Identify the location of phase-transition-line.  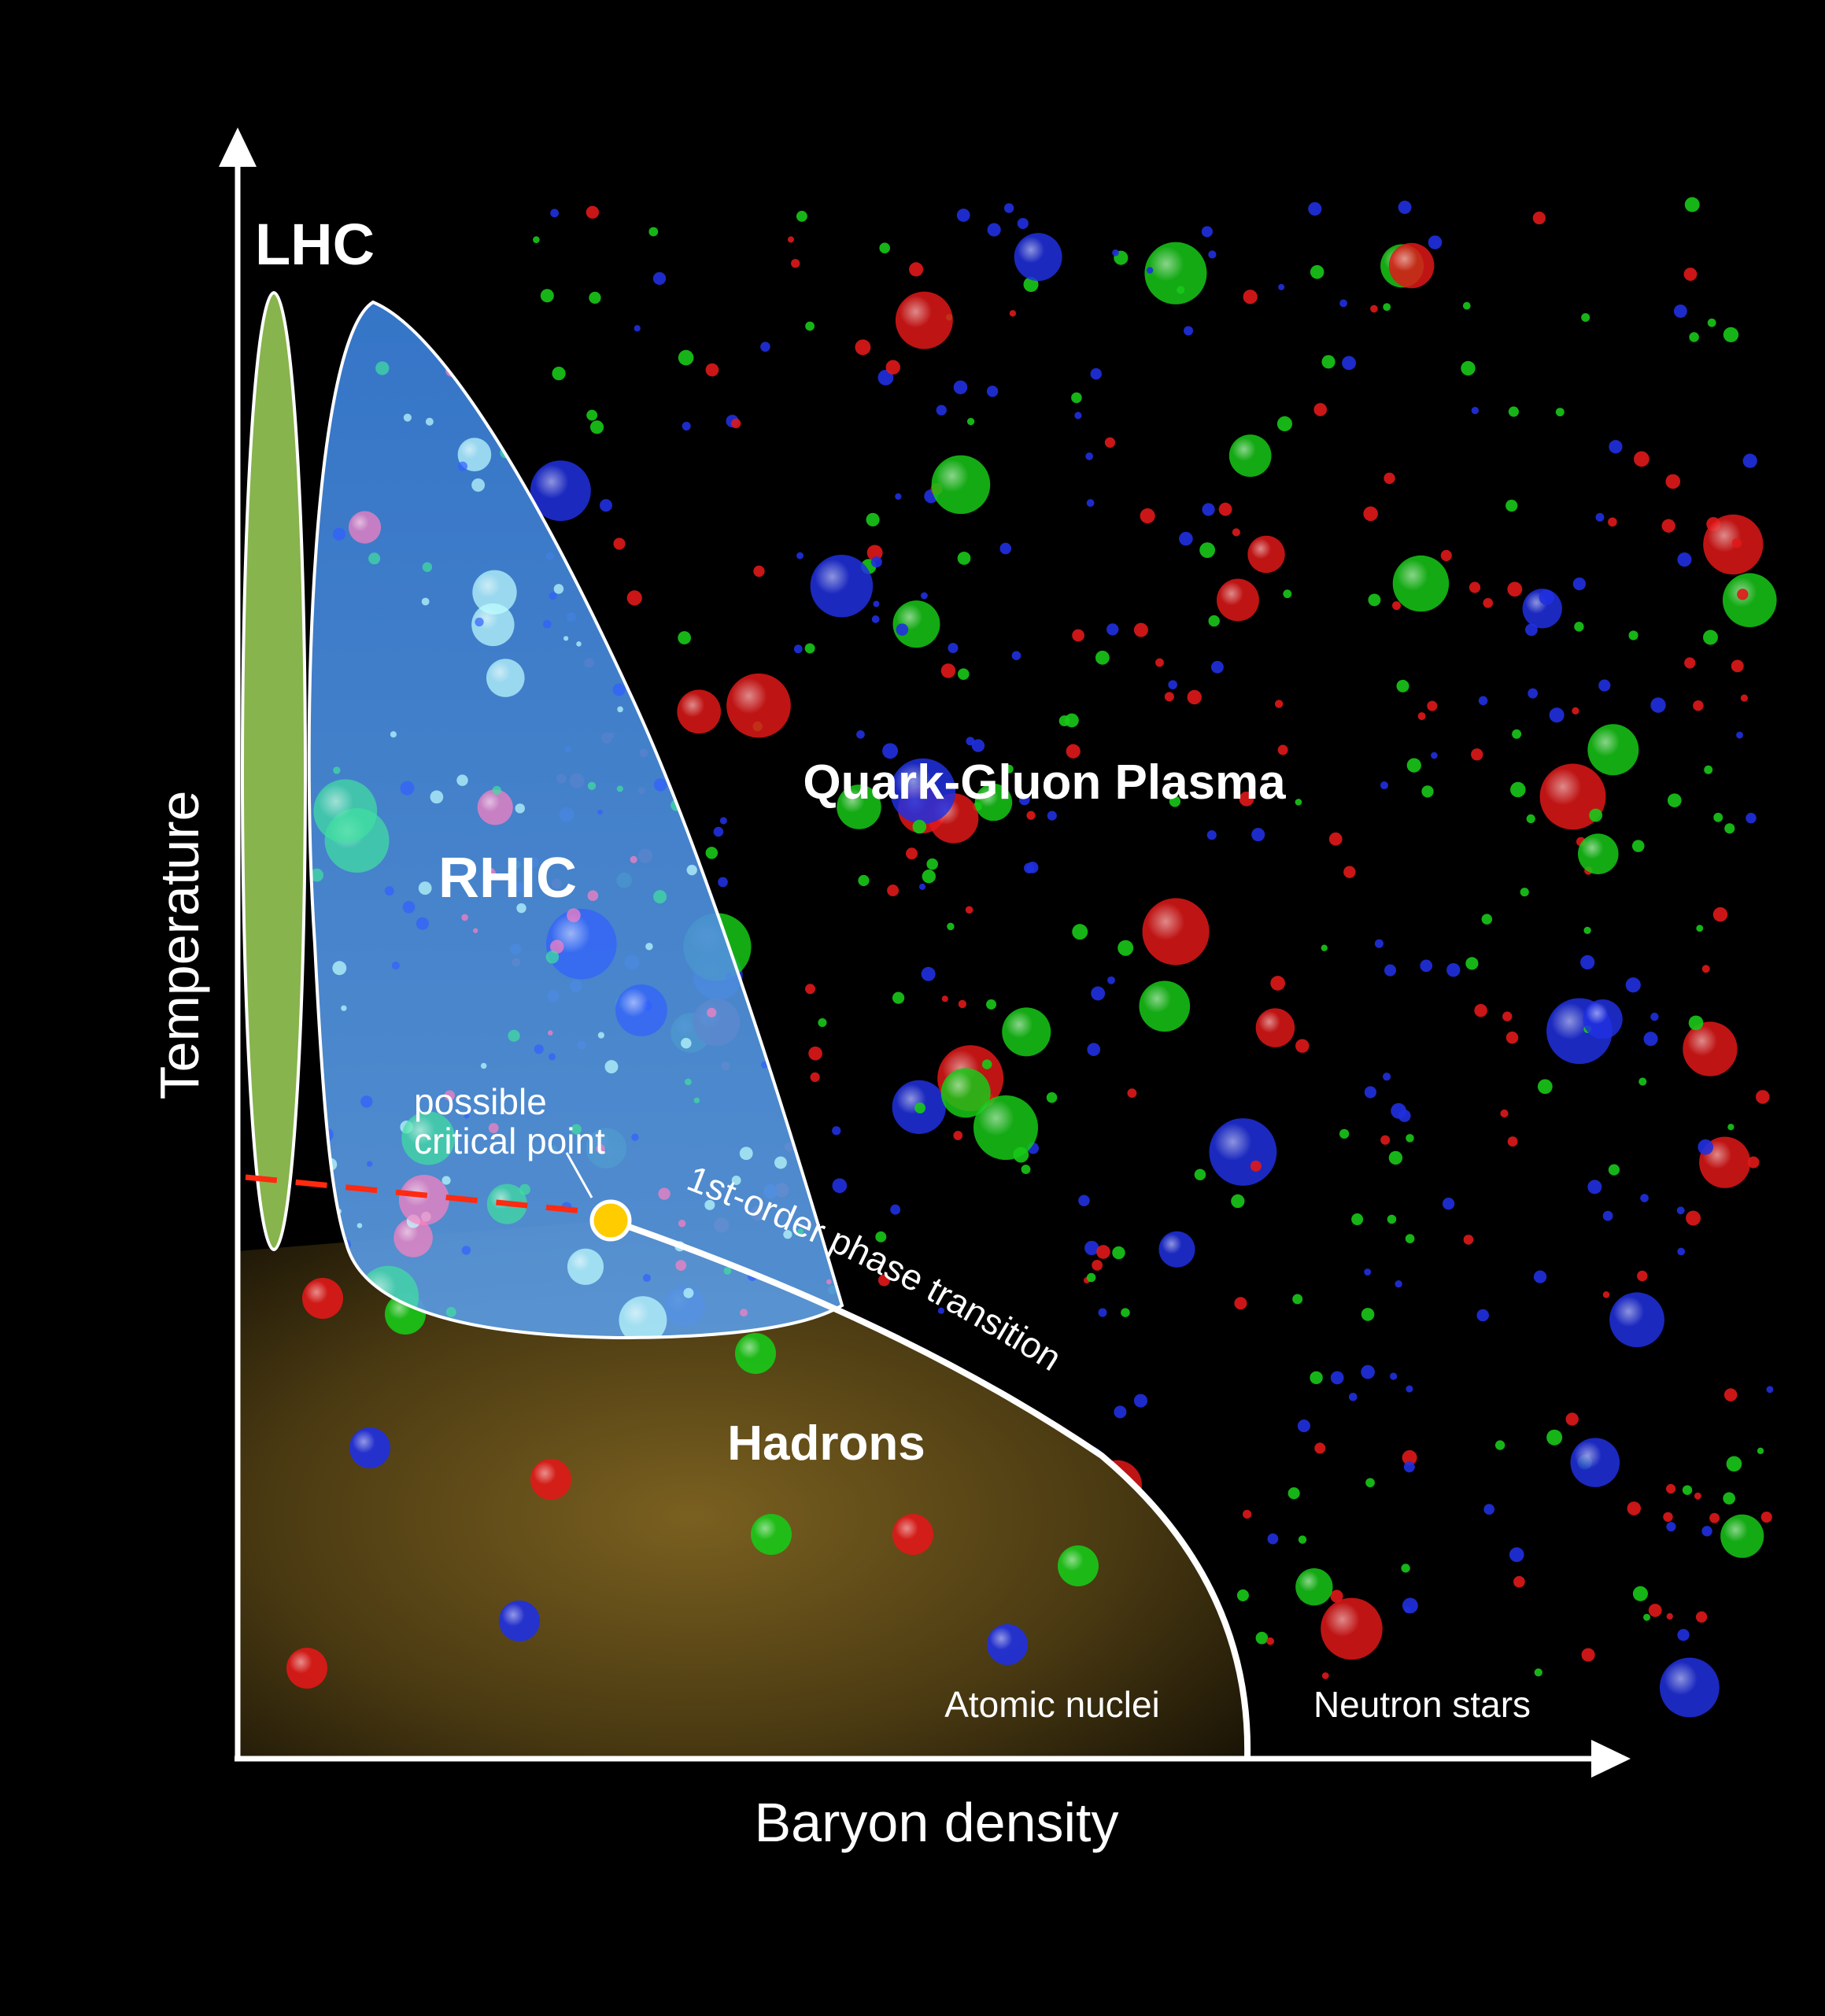
(930, 1488).